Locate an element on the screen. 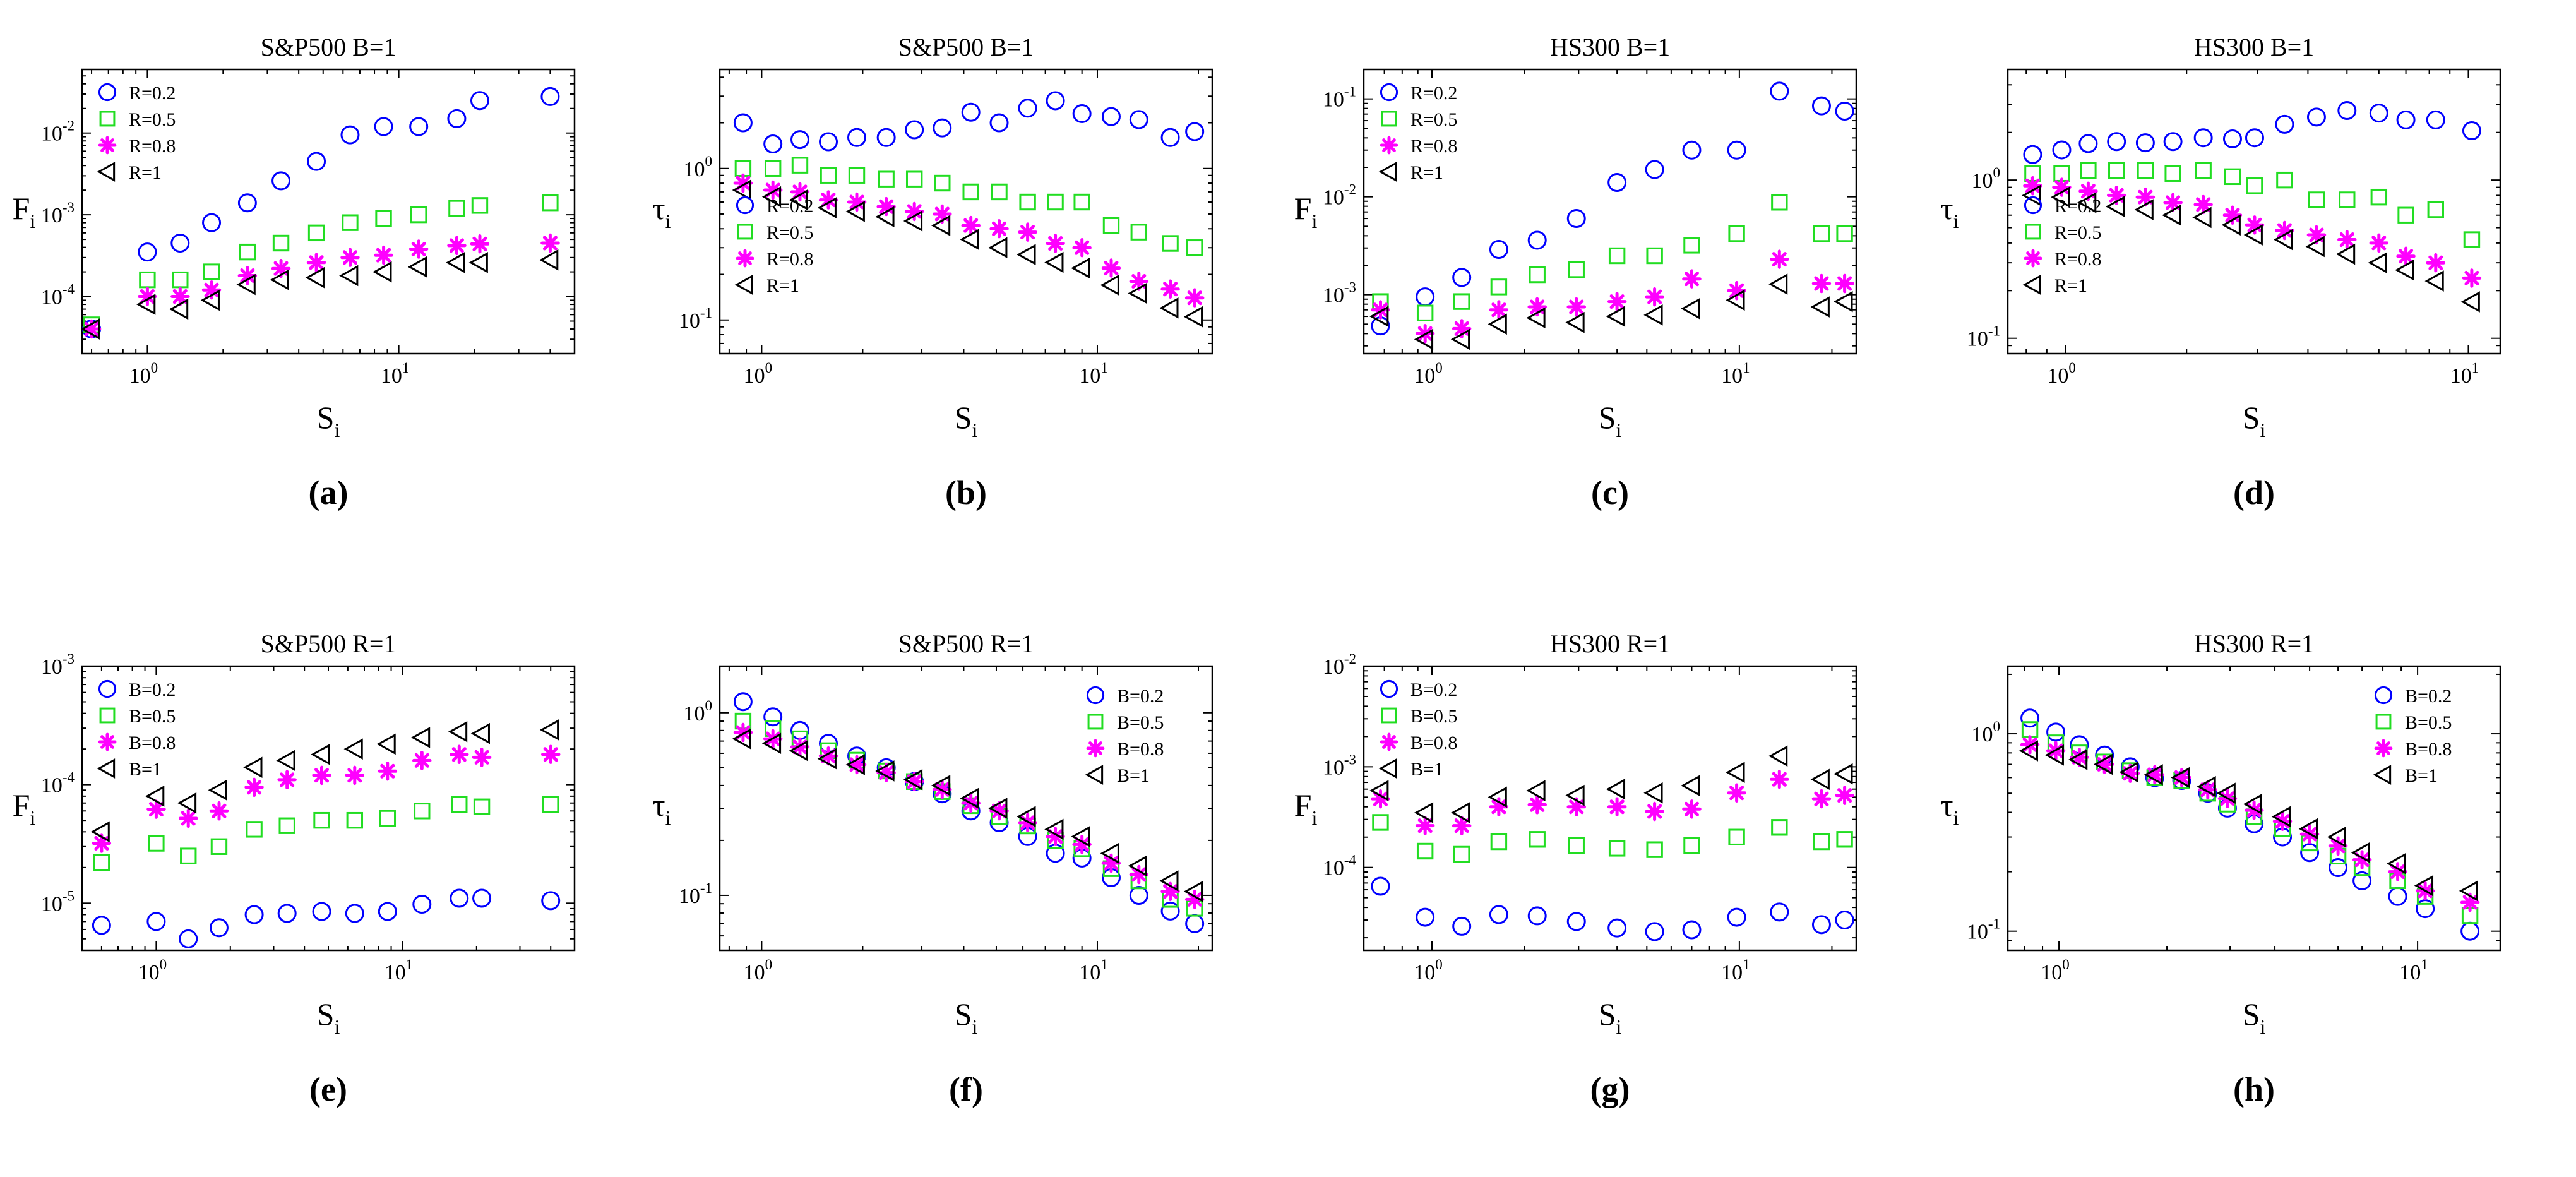 The width and height of the screenshot is (2576, 1177). y-tick-label: 10⁻² is located at coordinates (1339, 665).